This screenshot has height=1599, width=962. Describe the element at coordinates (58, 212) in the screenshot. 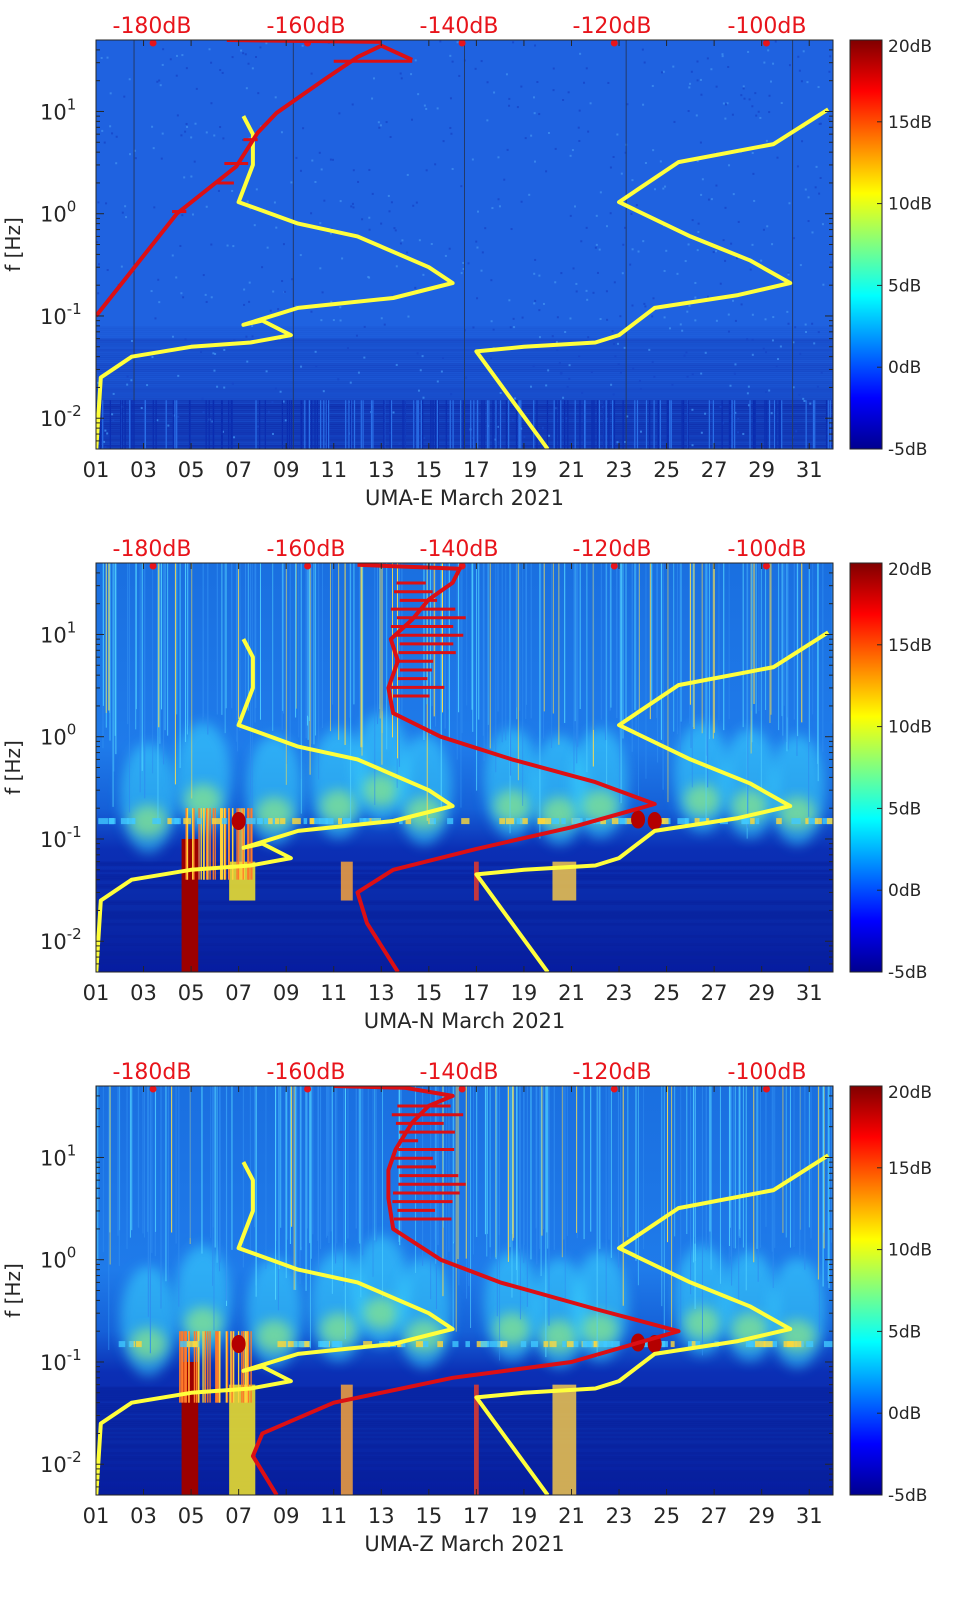

I see `y-tick-label: 100` at that location.